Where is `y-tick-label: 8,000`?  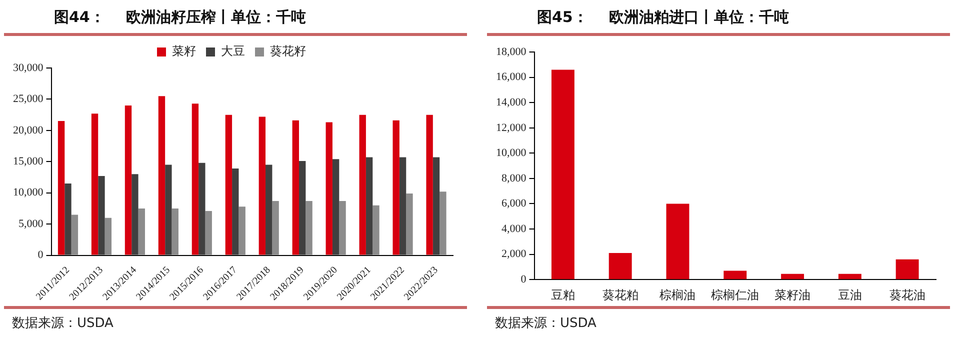 y-tick-label: 8,000 is located at coordinates (514, 178).